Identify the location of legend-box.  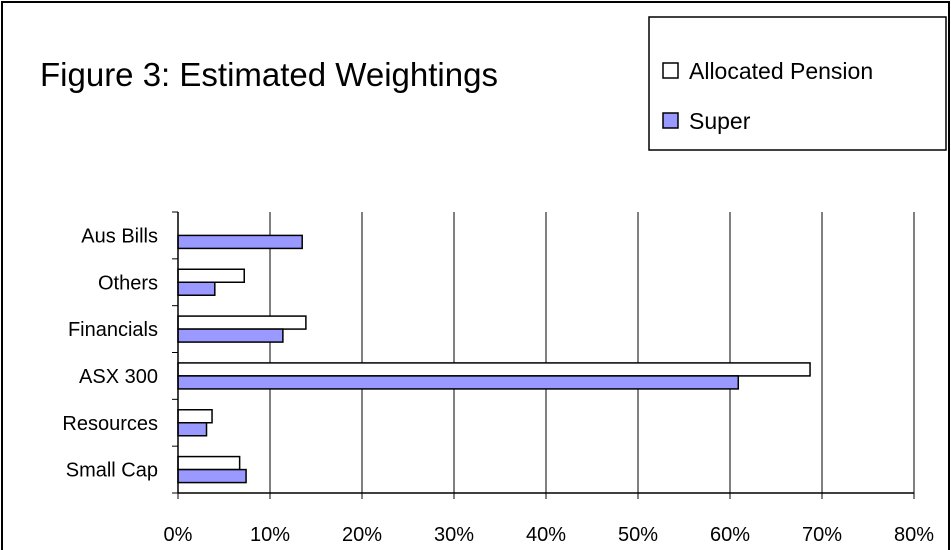
(797, 83).